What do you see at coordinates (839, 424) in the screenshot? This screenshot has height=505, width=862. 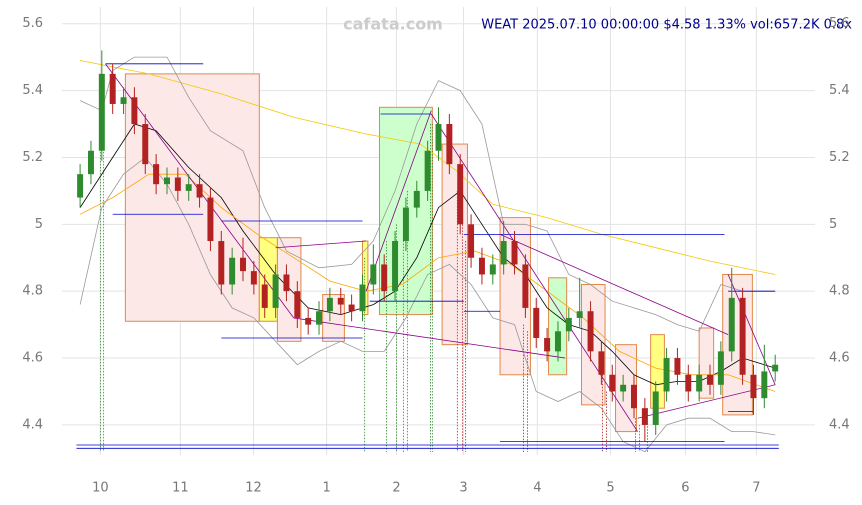 I see `y-tick-label-right: 4.4` at bounding box center [839, 424].